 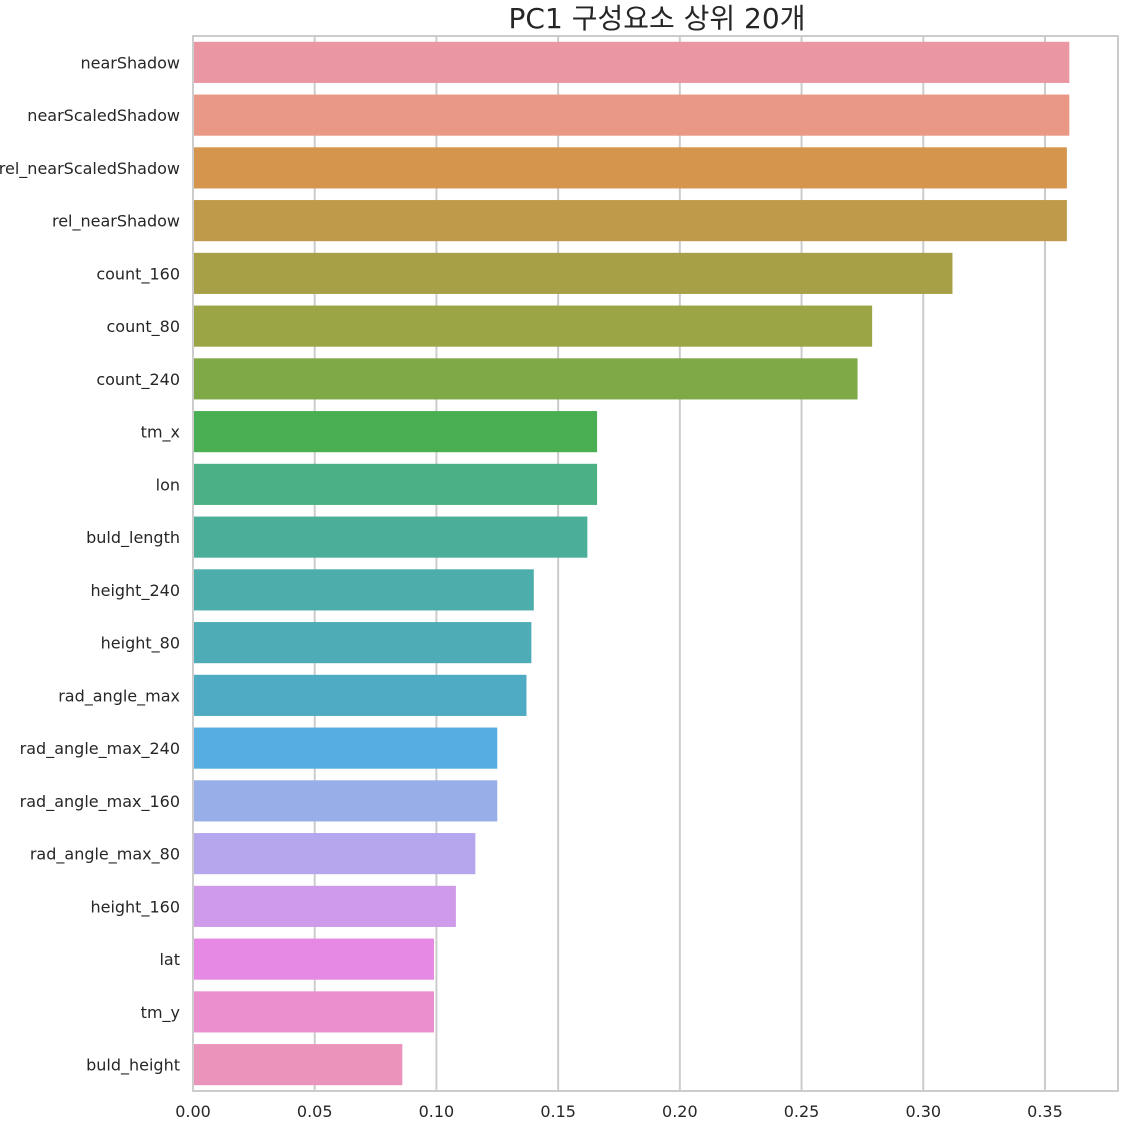 I want to click on x-tick-label: 0.10, so click(x=437, y=1111).